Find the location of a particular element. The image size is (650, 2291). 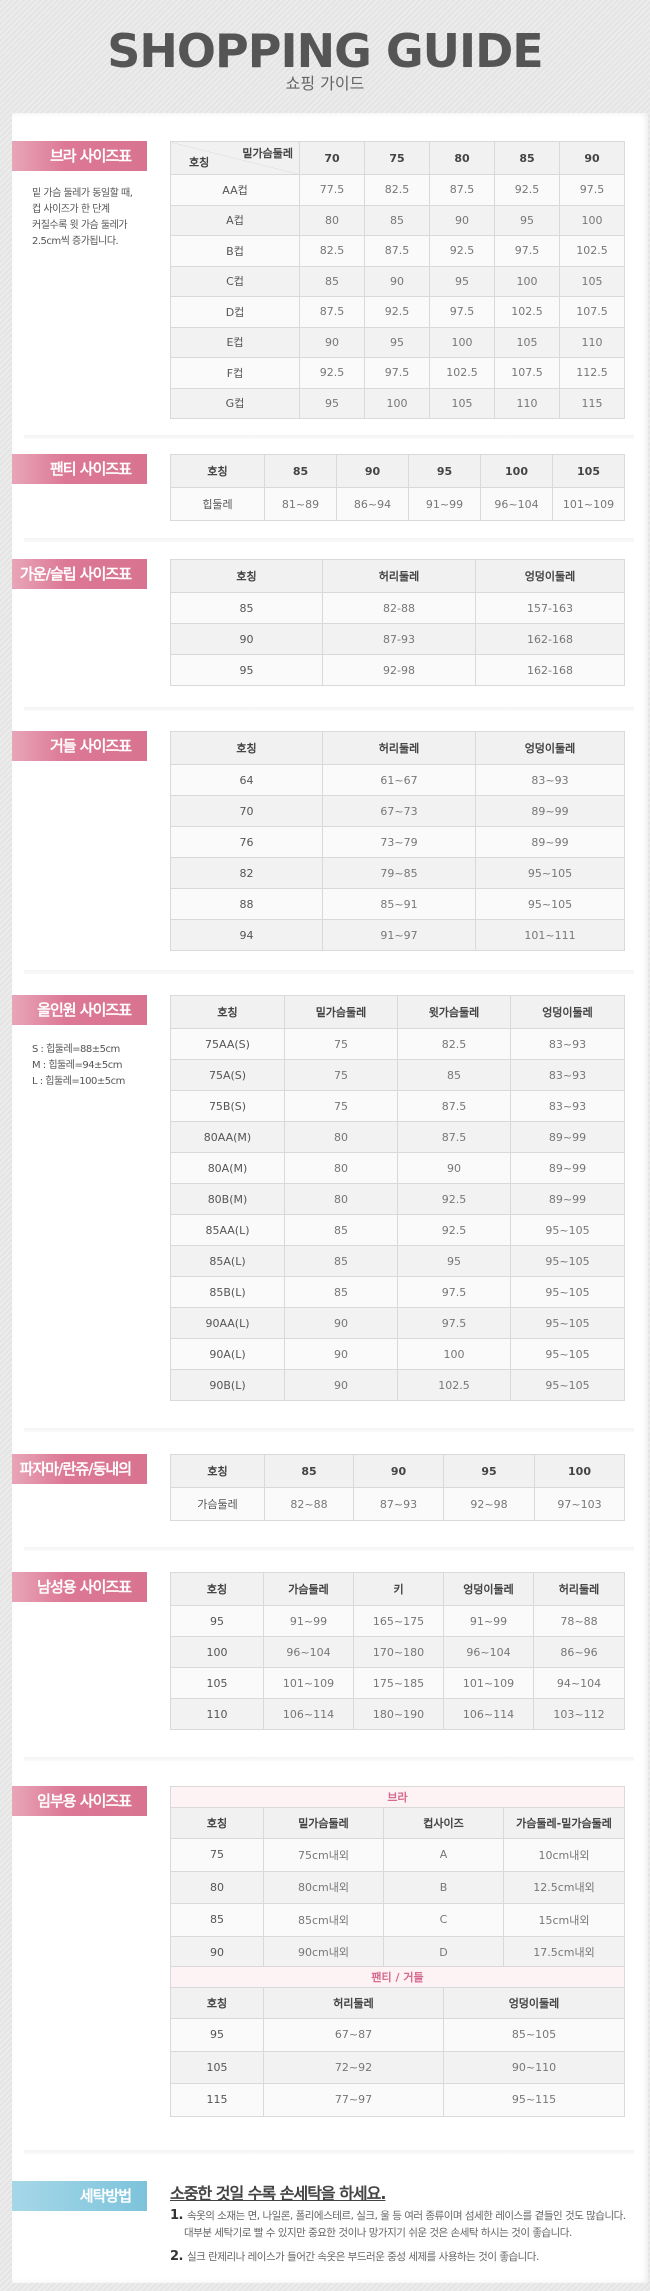

table-row: 85A(L) 85 95 95~105 is located at coordinates (397, 1261).